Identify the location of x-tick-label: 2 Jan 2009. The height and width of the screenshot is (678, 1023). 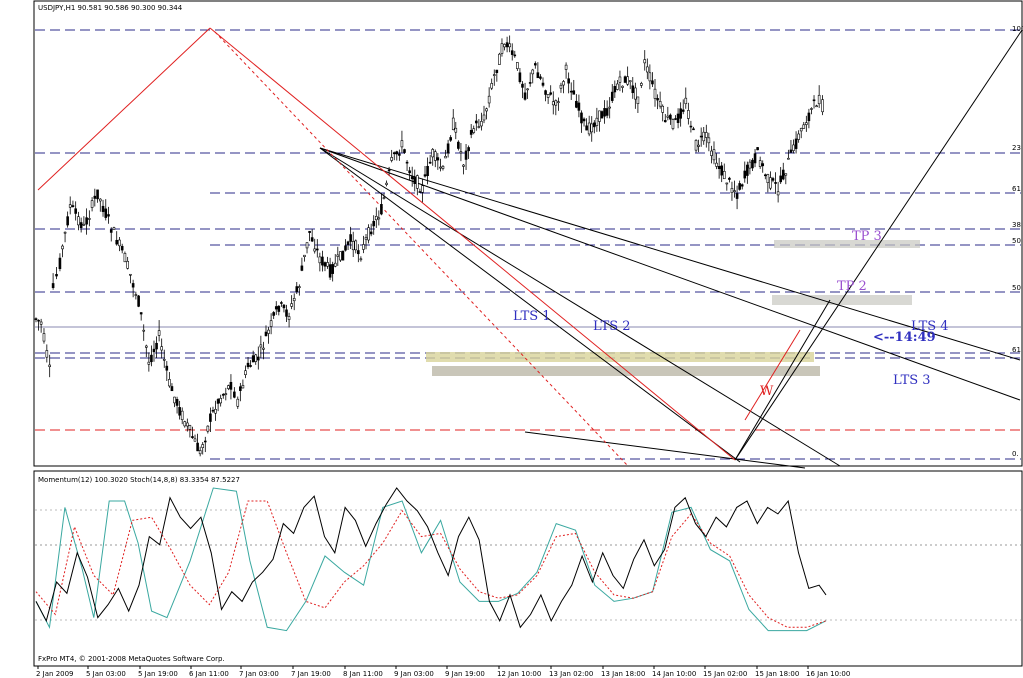
(55, 674).